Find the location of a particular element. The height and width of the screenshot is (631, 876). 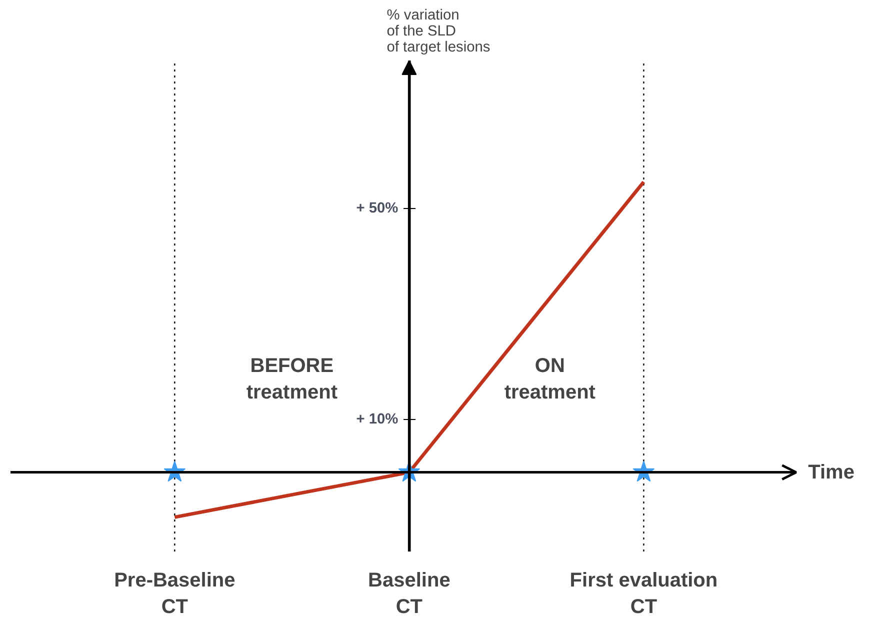

x-axis-title: Time is located at coordinates (831, 472).